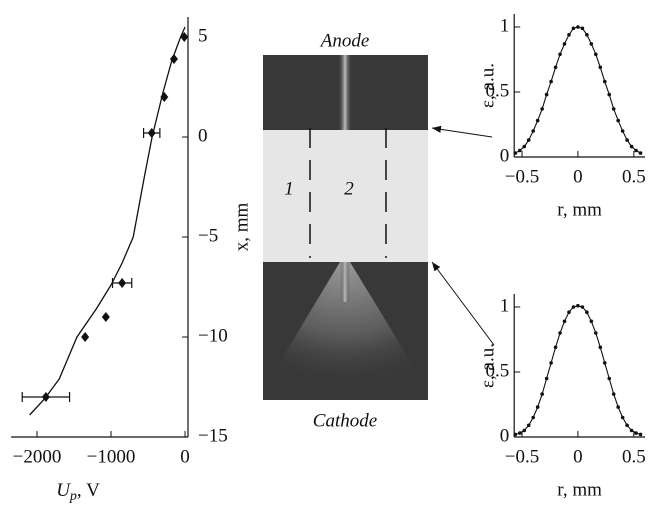  Describe the element at coordinates (345, 331) in the screenshot. I see `cathode-glow` at that location.